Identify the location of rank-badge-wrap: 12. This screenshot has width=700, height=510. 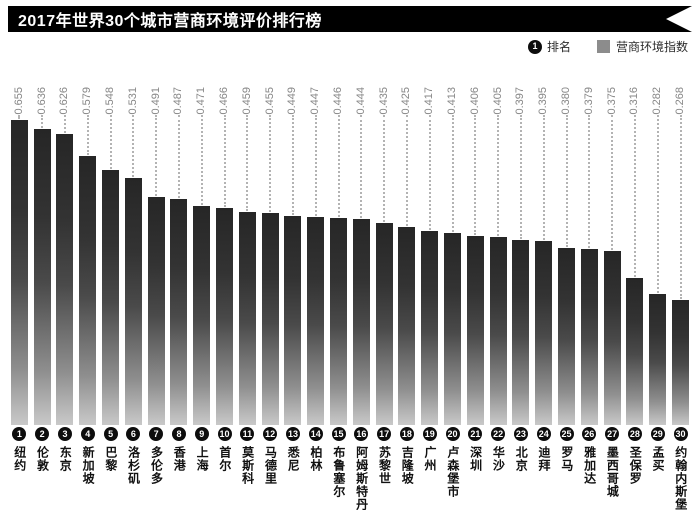
(270, 434).